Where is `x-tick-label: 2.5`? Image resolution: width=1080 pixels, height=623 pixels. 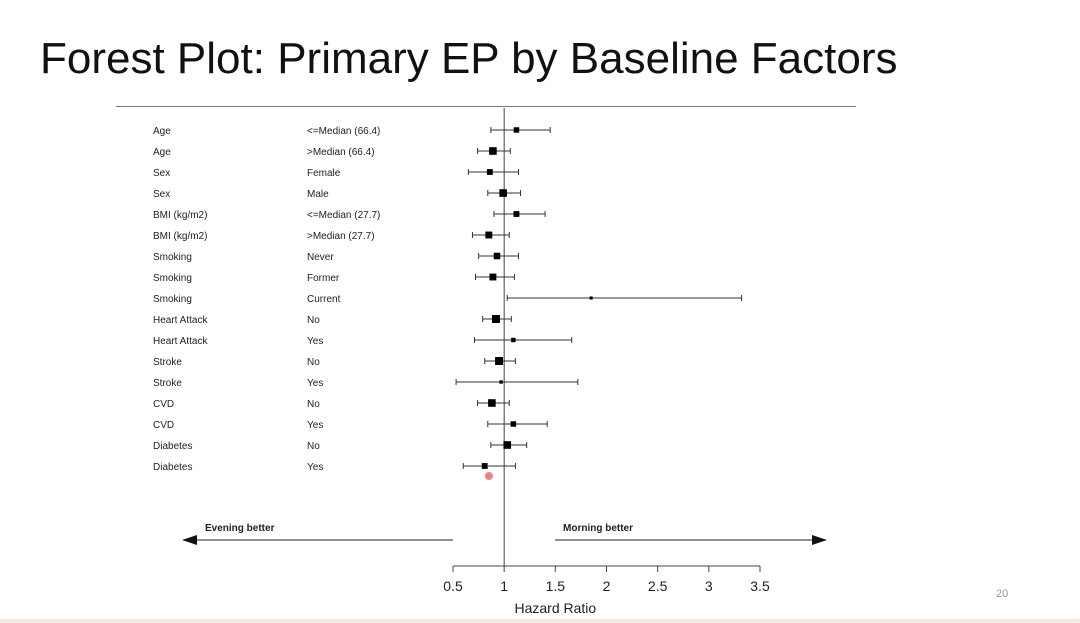 x-tick-label: 2.5 is located at coordinates (658, 586).